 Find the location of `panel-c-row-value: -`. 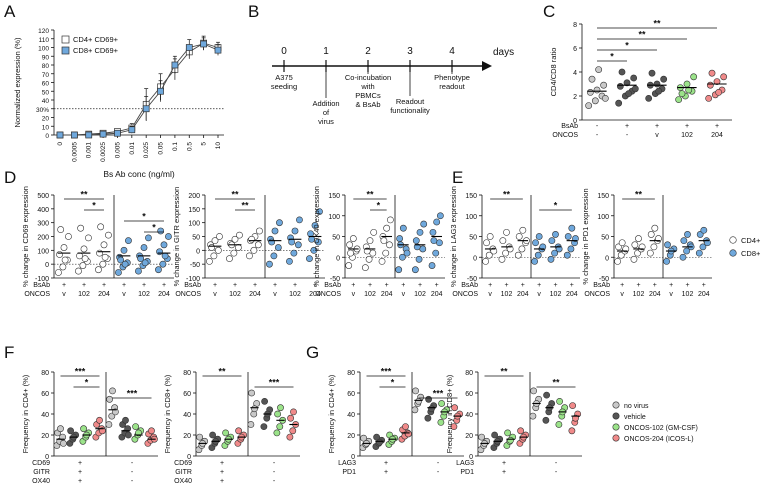

panel-c-row-value: - is located at coordinates (597, 126).